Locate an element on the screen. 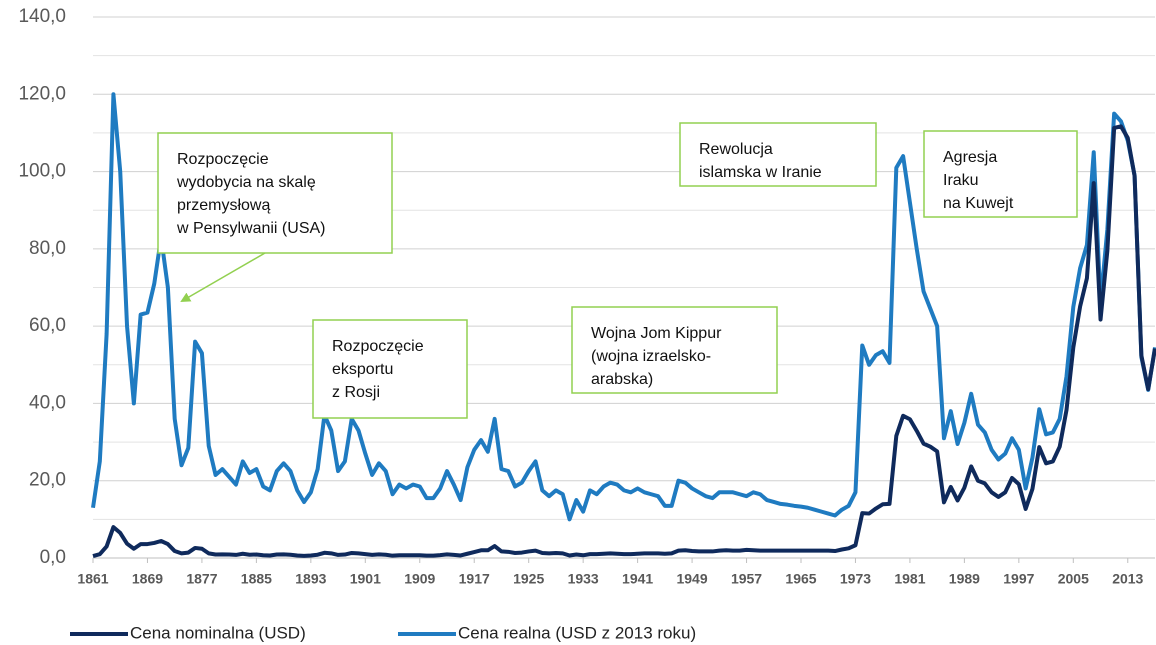 The width and height of the screenshot is (1156, 645). y-tick-label: 120,0 is located at coordinates (42, 93).